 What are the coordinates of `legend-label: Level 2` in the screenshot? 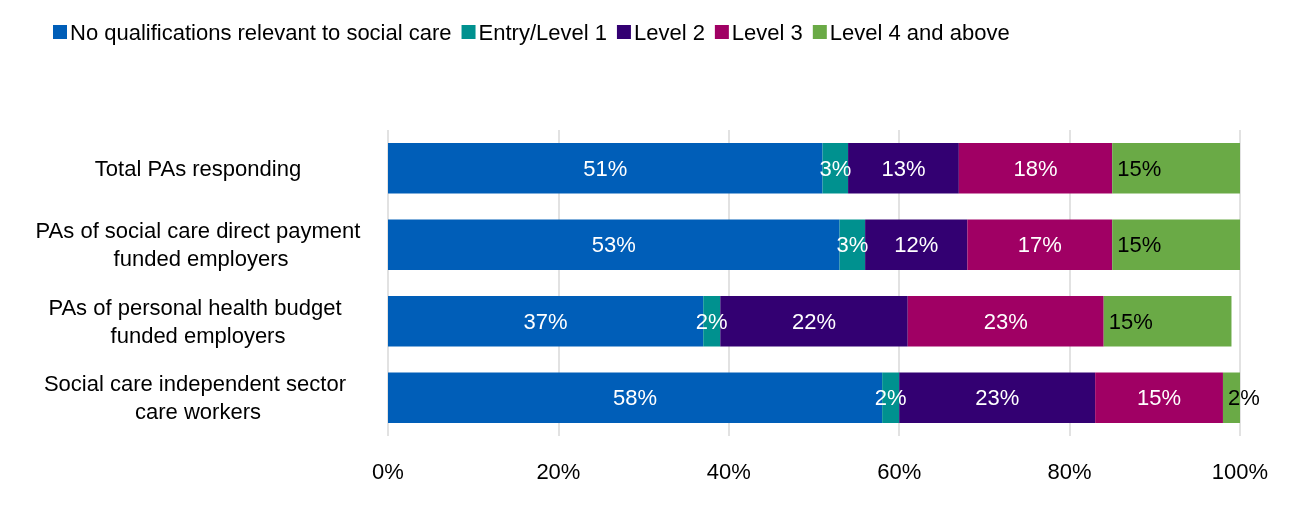 It's located at (669, 32).